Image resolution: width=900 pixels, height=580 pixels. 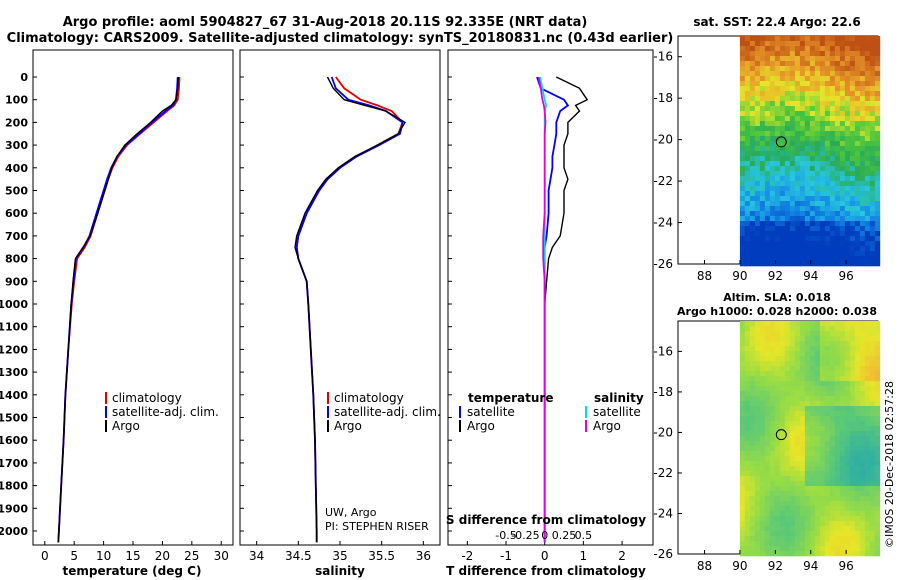 What do you see at coordinates (546, 571) in the screenshot?
I see `t-difference-axis-label: T difference from climatology` at bounding box center [546, 571].